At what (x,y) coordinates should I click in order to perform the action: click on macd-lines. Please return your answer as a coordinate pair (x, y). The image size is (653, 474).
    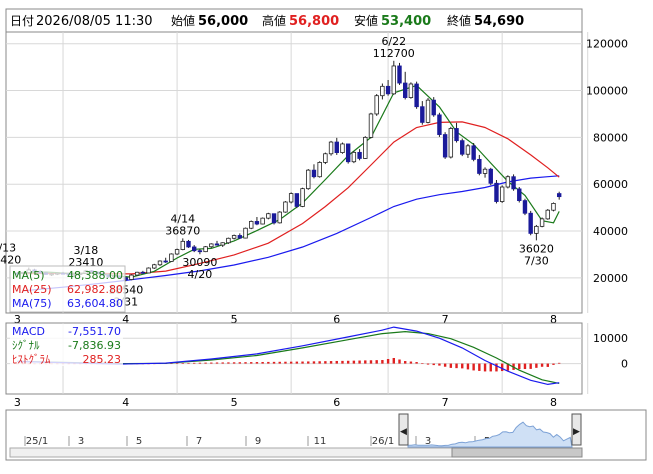
    Looking at the image, I should click on (288, 356).